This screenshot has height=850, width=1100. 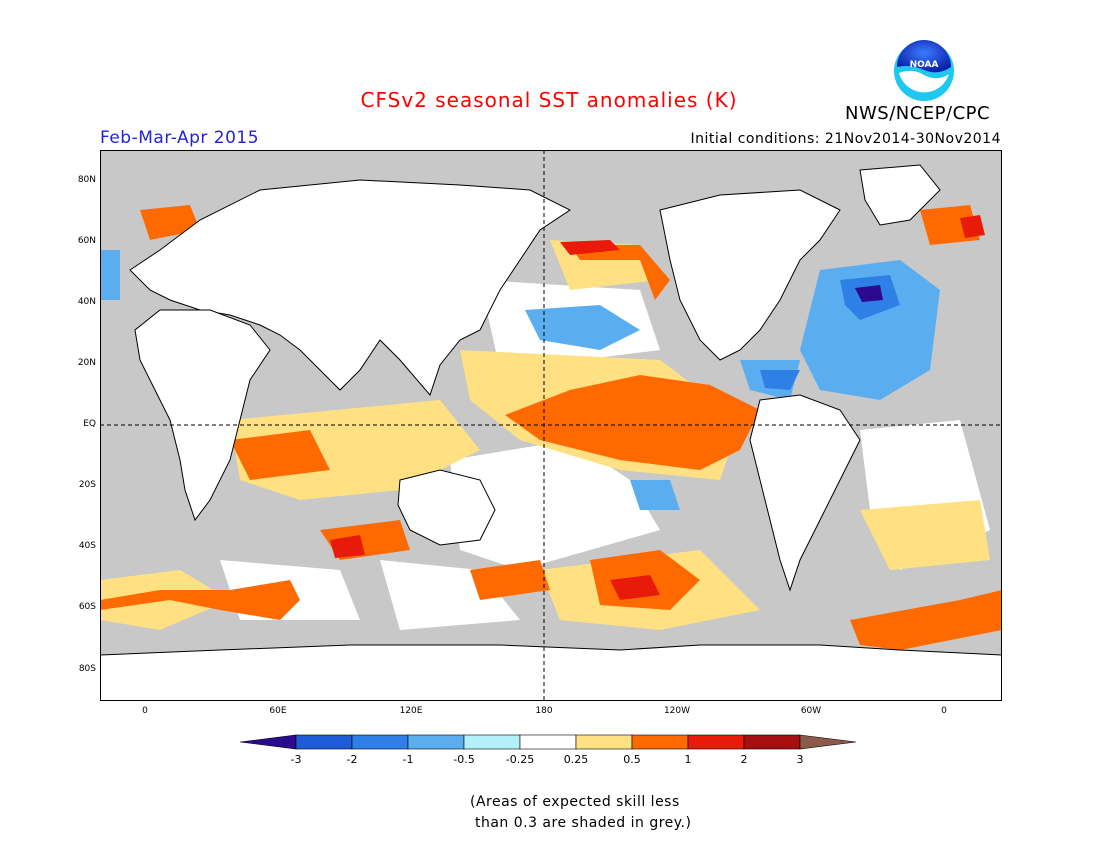 I want to click on lon-label: 180, so click(x=544, y=711).